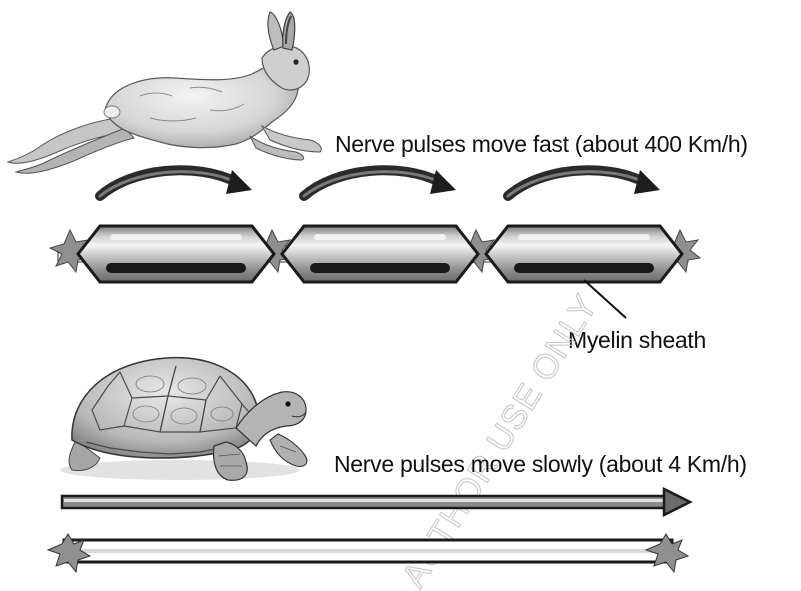  I want to click on myelinated-axon, so click(375, 254).